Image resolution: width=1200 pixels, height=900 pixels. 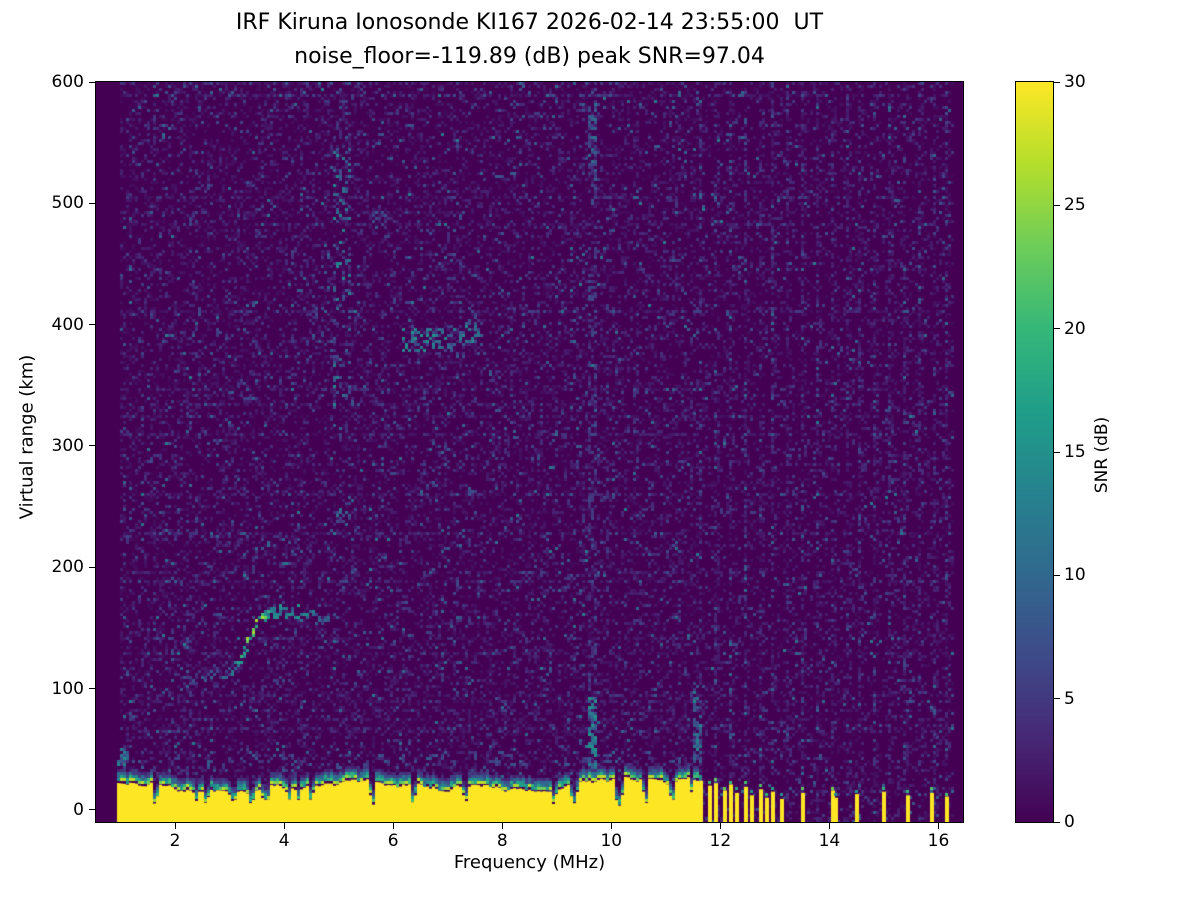 I want to click on y-tick-label-200: 200, so click(x=67, y=567).